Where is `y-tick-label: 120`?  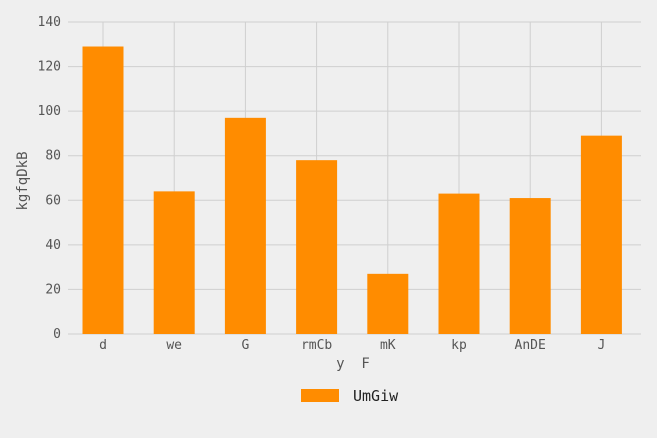
y-tick-label: 120 is located at coordinates (49, 67).